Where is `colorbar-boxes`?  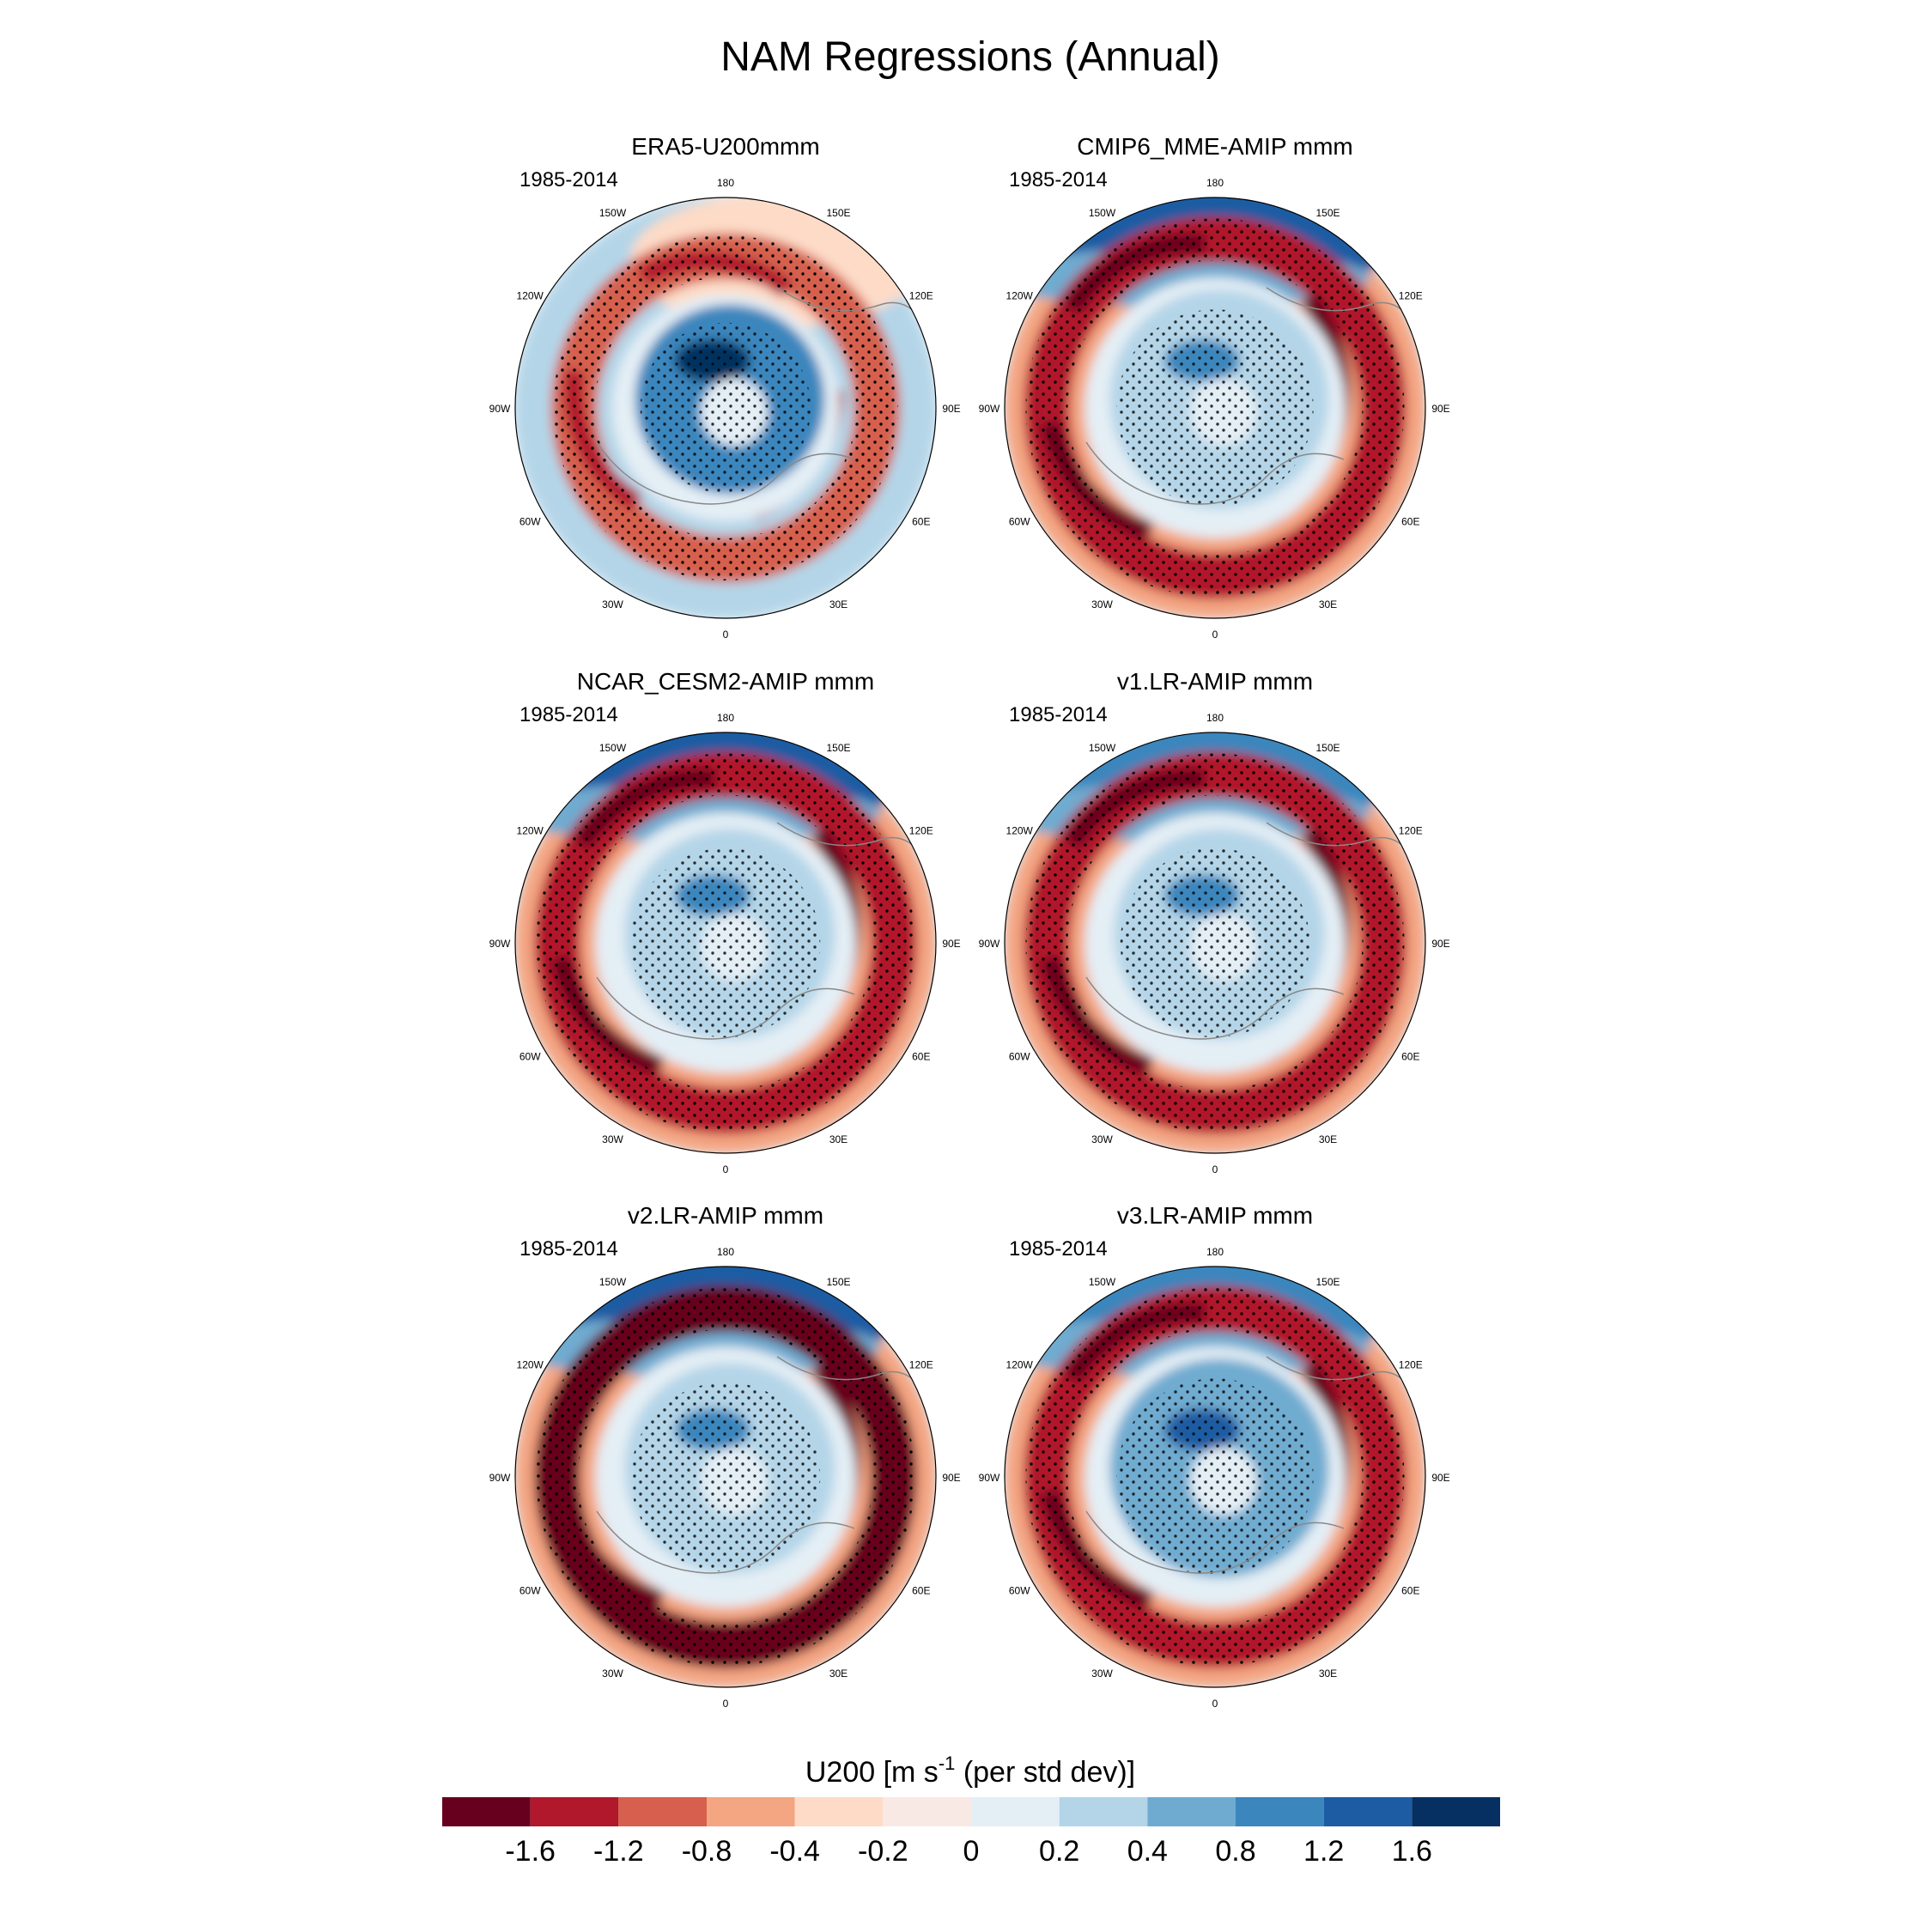 colorbar-boxes is located at coordinates (971, 1812).